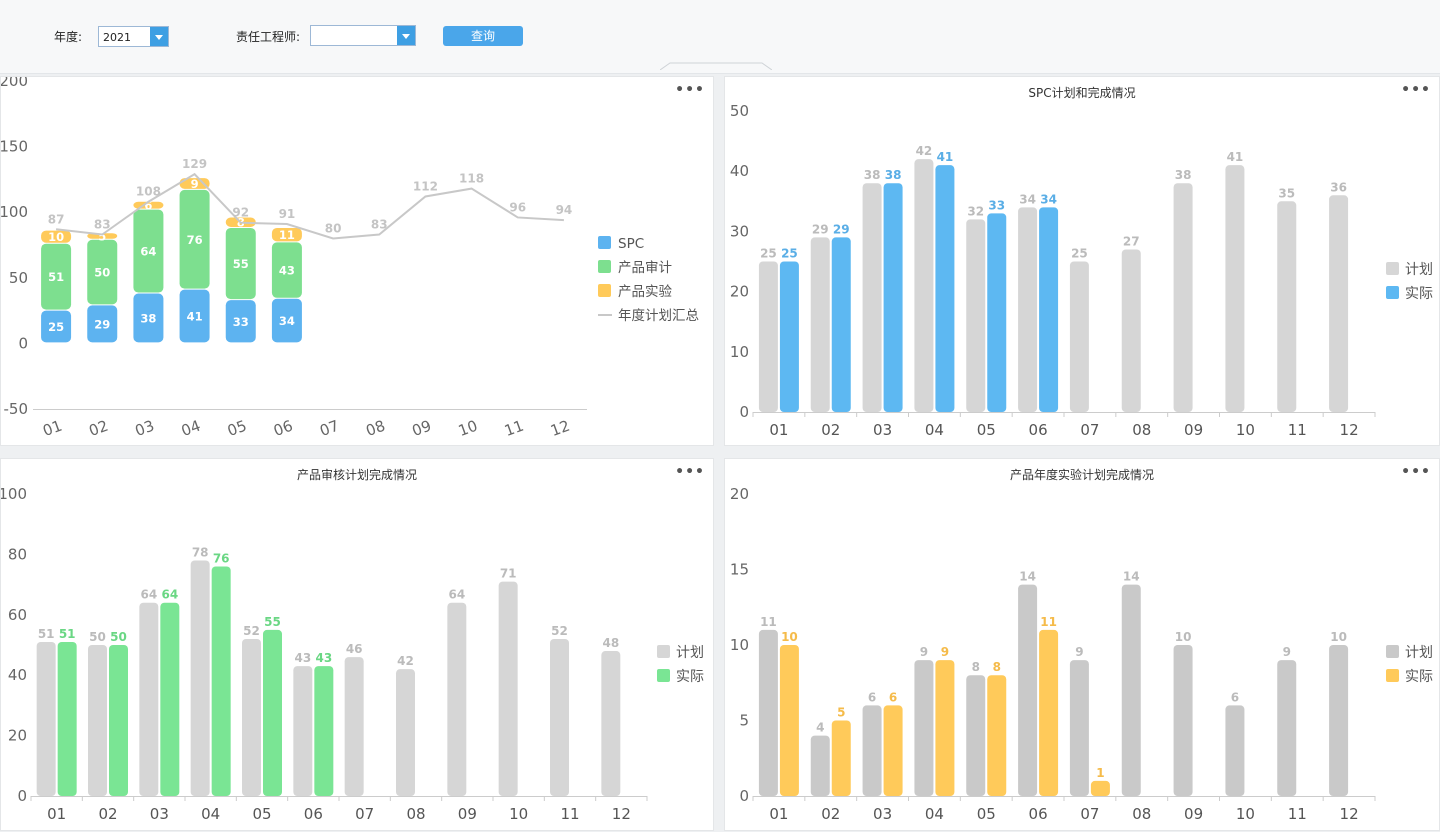 This screenshot has width=1440, height=832. What do you see at coordinates (872, 175) in the screenshot?
I see `bar-value-label: 38` at bounding box center [872, 175].